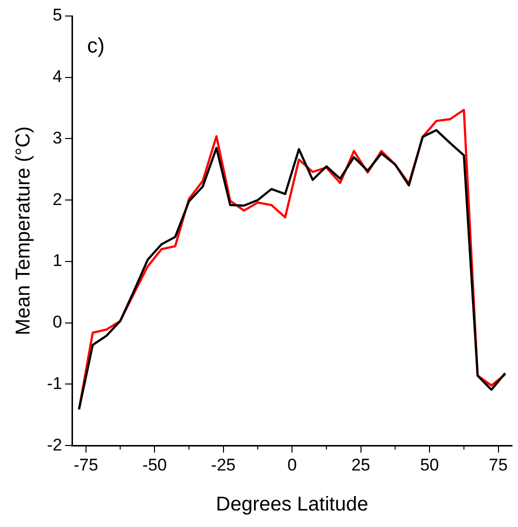  I want to click on x-tick-label: 25, so click(360, 464).